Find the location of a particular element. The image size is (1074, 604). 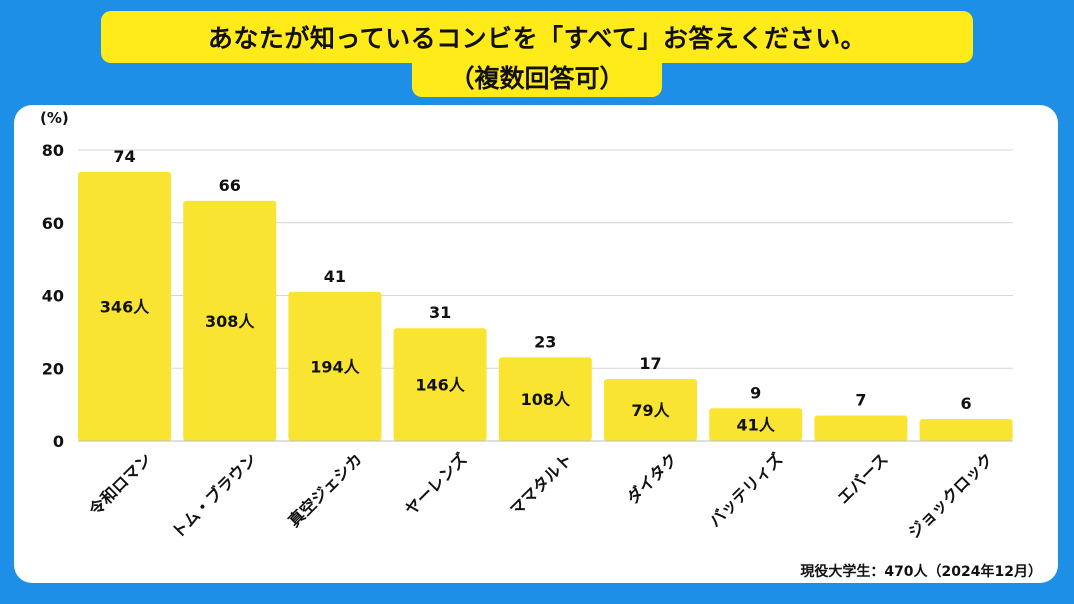

count-label: 108人 is located at coordinates (546, 399).